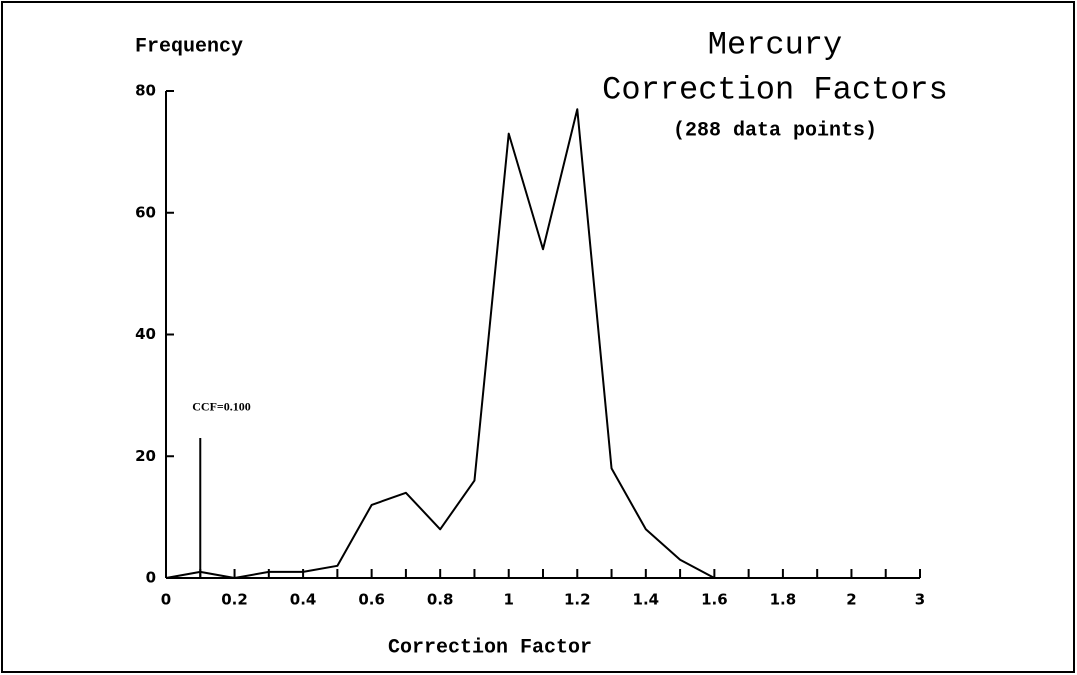 The image size is (1077, 675). Describe the element at coordinates (303, 600) in the screenshot. I see `x-tick-label: 0.4` at that location.